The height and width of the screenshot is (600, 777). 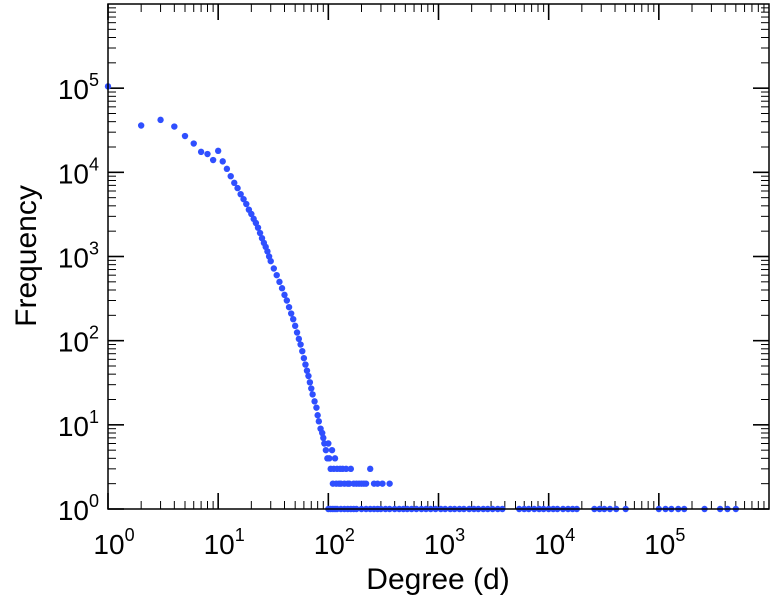 What do you see at coordinates (78, 171) in the screenshot?
I see `y-tick-label: 10⁴` at bounding box center [78, 171].